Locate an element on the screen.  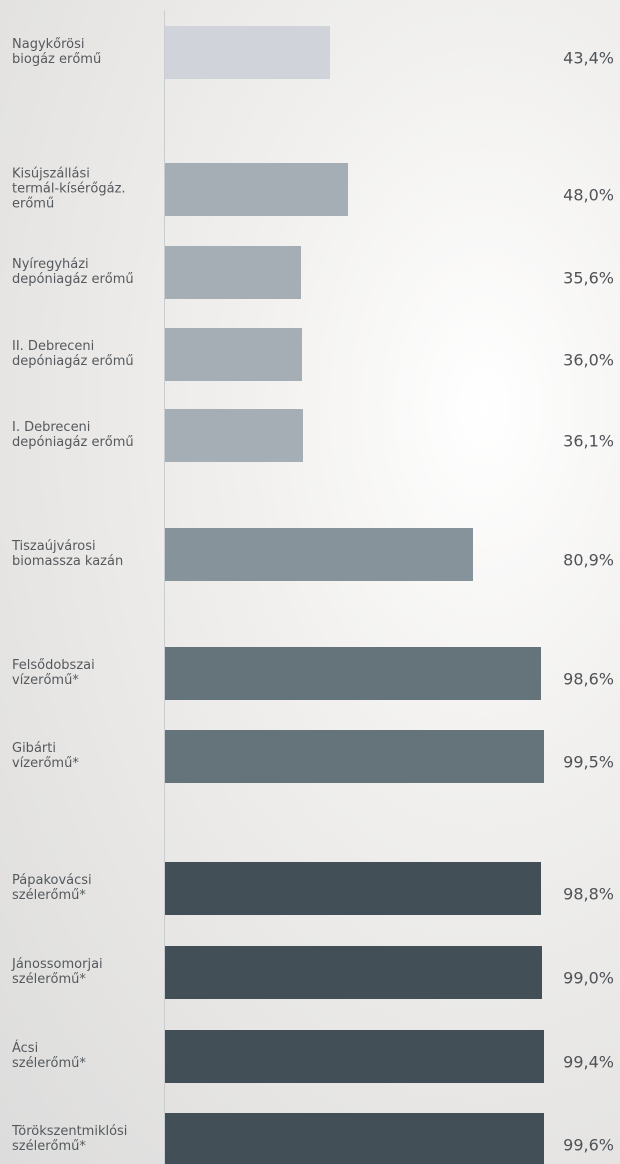
value-label: 35,6% is located at coordinates (588, 278).